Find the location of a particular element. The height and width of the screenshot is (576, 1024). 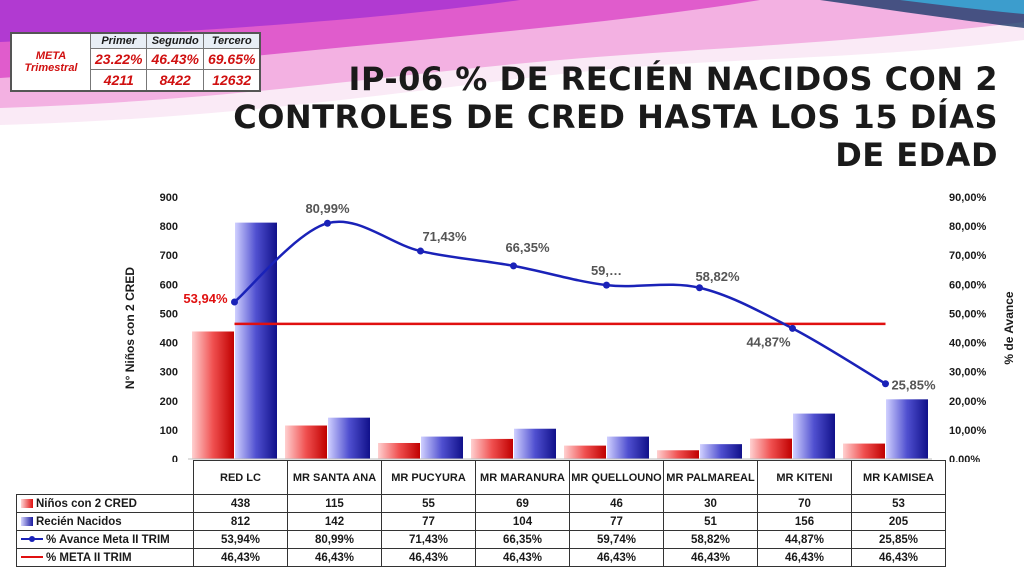

legend-meta: % META II TRIM is located at coordinates (105, 557).